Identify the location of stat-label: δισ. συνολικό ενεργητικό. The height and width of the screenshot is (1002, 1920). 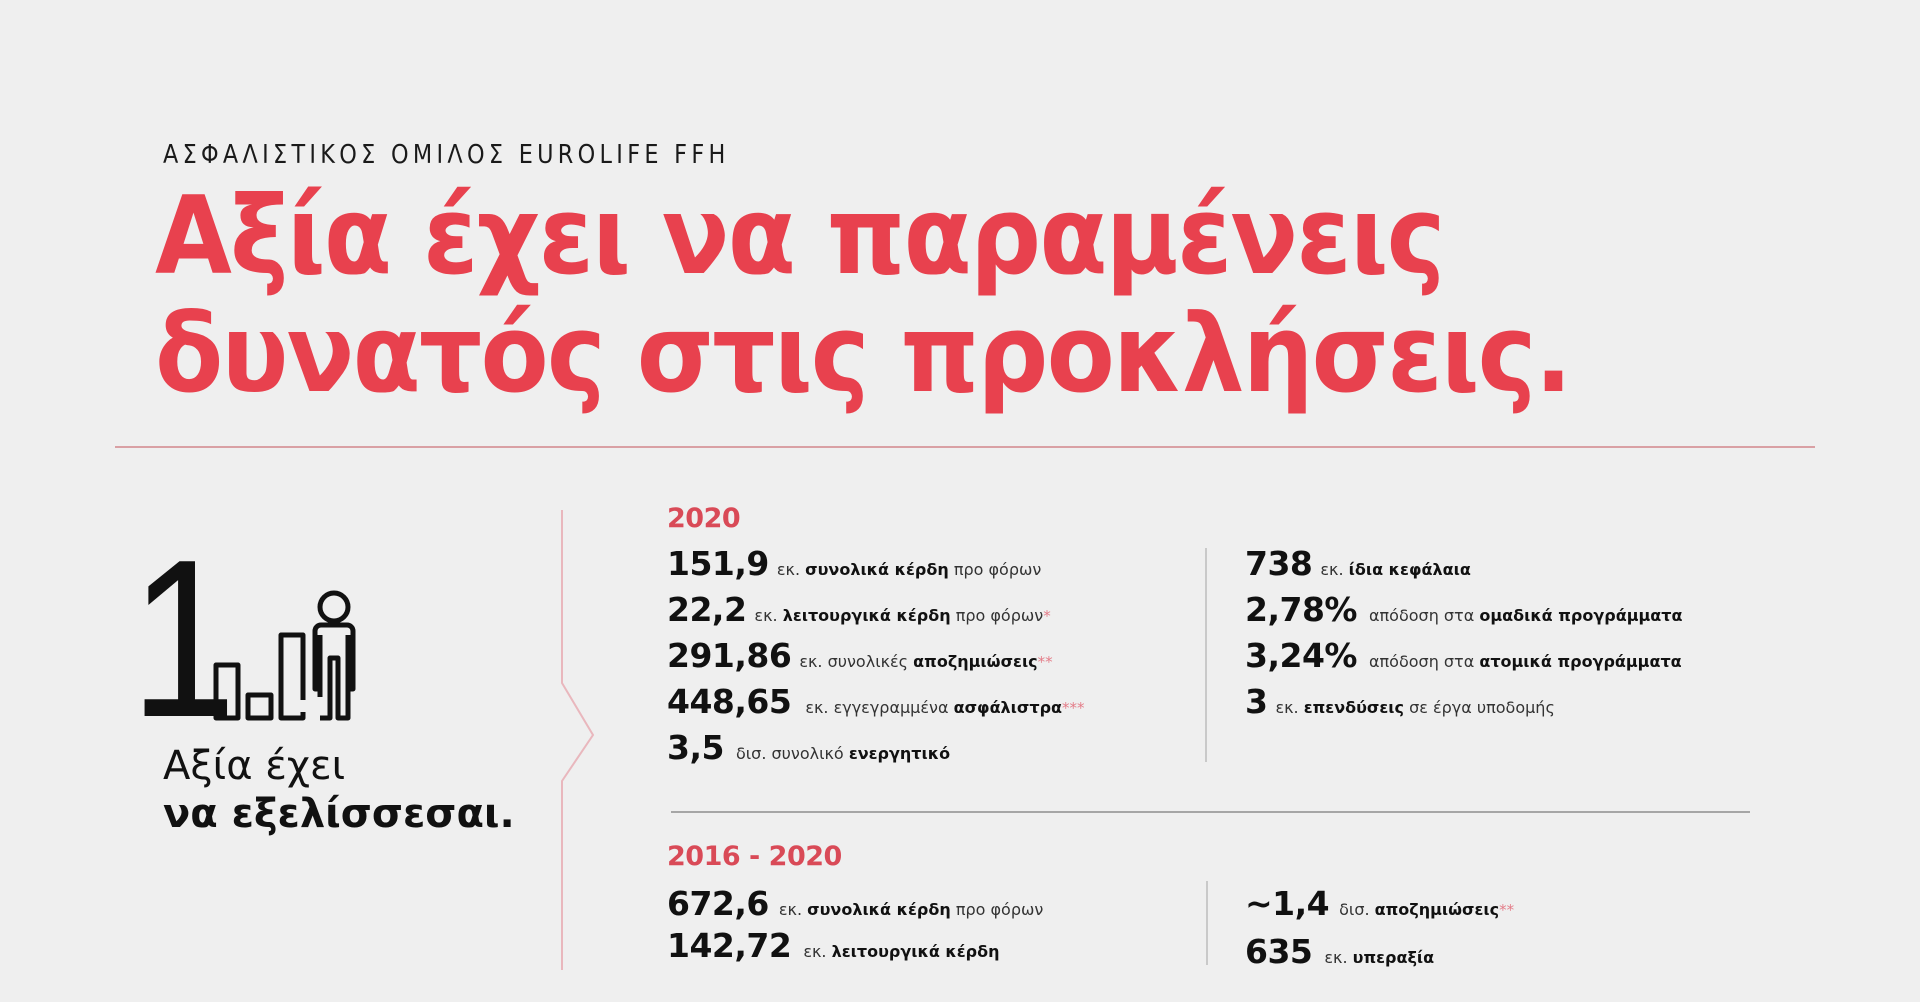
(843, 753).